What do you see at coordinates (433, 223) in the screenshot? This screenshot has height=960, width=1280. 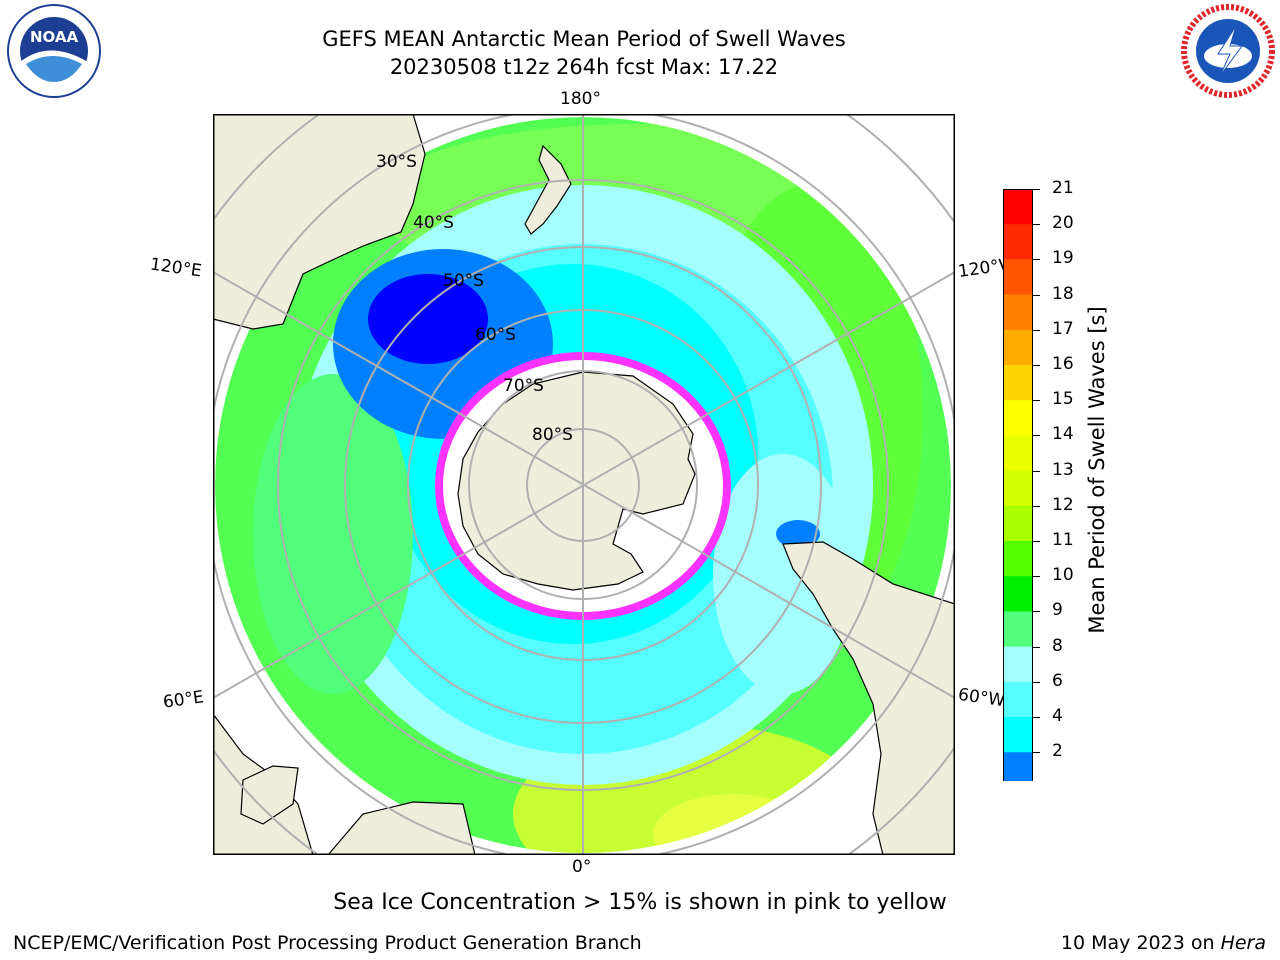 I see `lat-label-40s: 40°S` at bounding box center [433, 223].